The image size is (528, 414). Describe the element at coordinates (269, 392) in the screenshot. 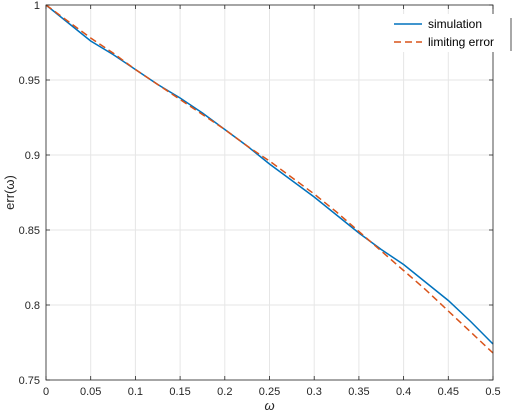

I see `x-tick-label: 0.25` at that location.